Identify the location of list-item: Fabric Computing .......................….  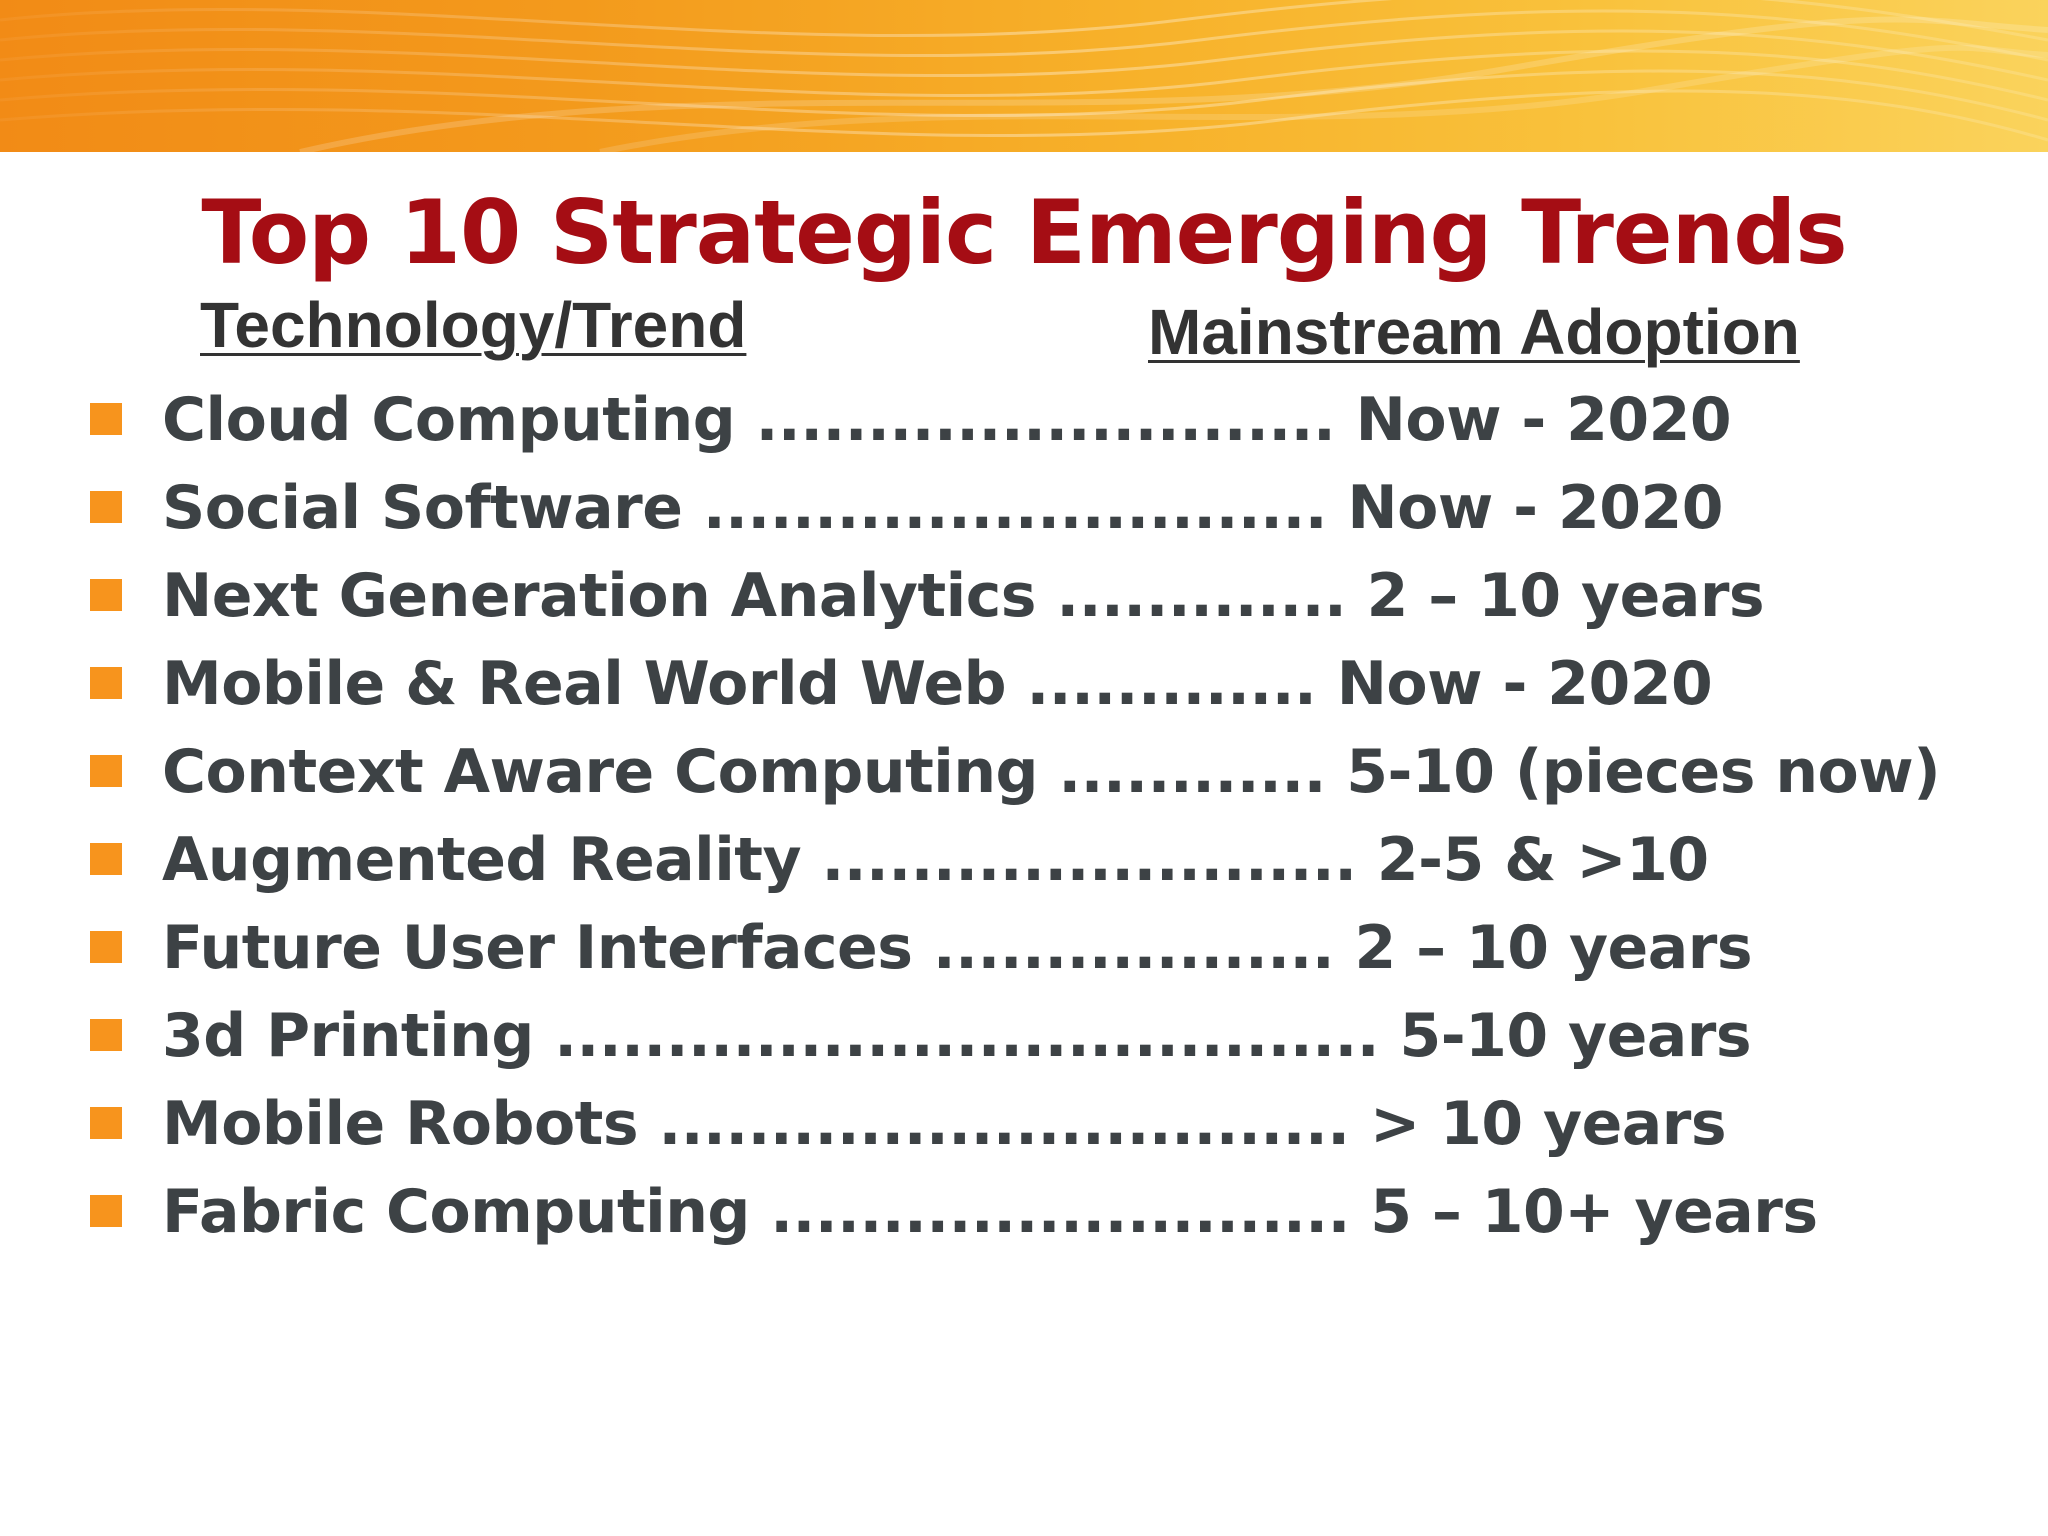
(1040, 1212).